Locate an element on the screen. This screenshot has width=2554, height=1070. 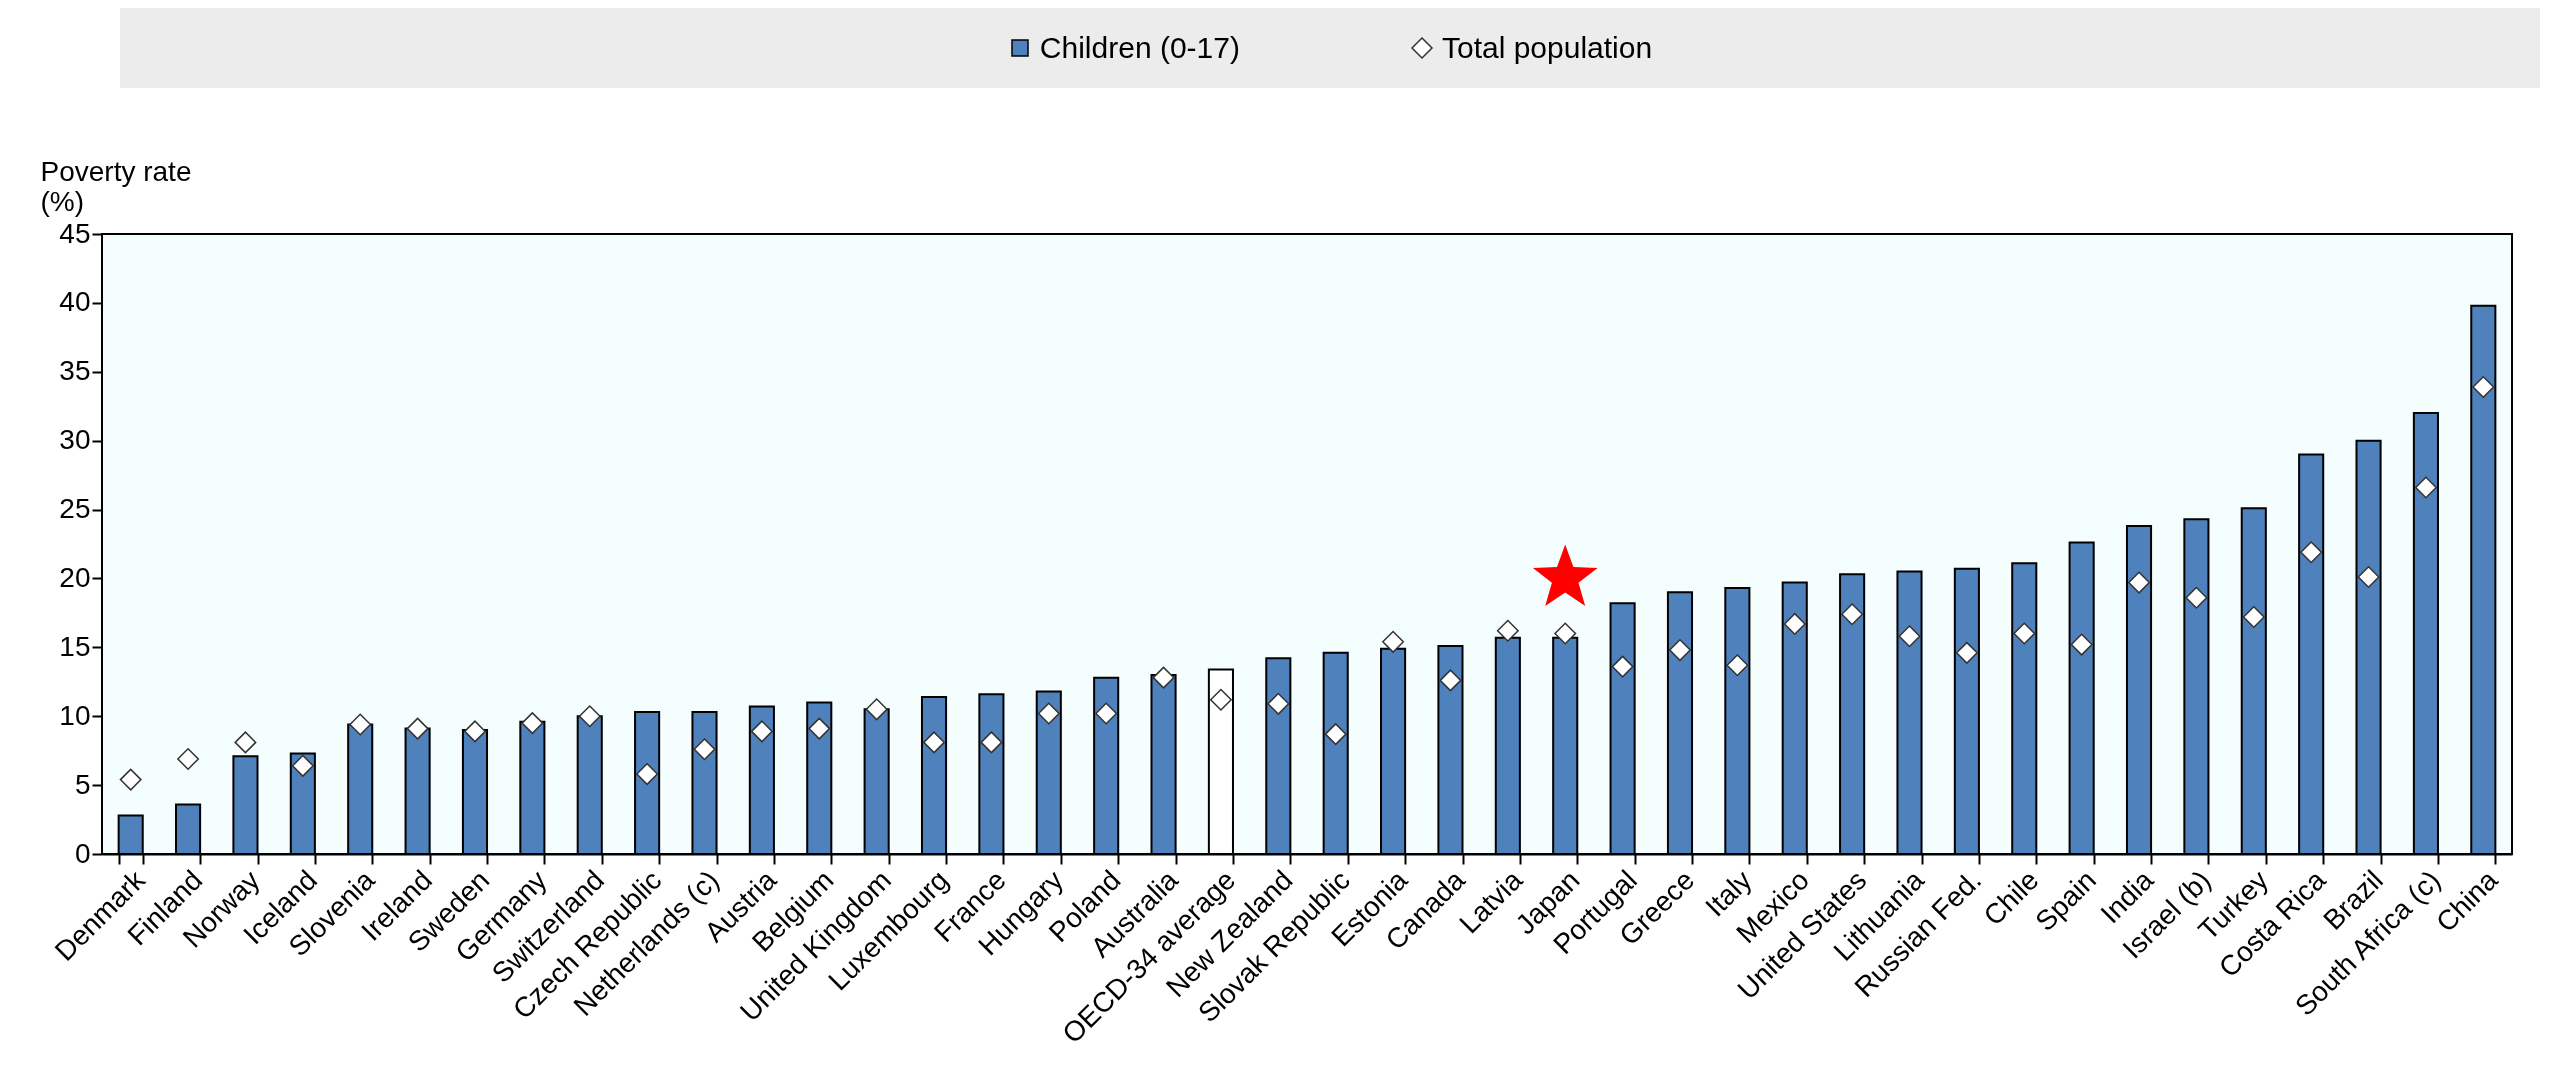
legend-label: Total population is located at coordinates (1547, 48).